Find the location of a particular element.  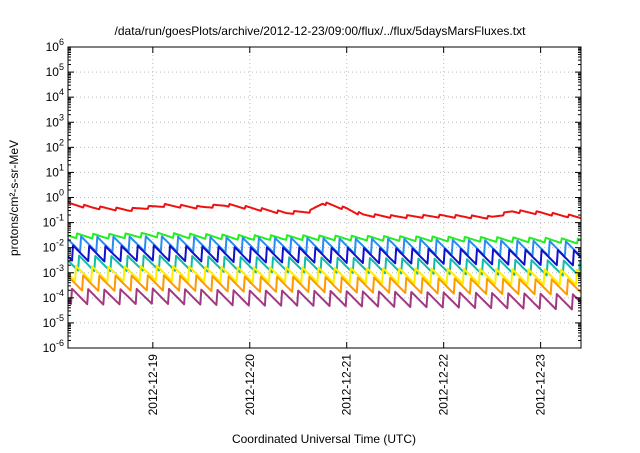

x-tick-label: 2012-12-19 is located at coordinates (153, 385).